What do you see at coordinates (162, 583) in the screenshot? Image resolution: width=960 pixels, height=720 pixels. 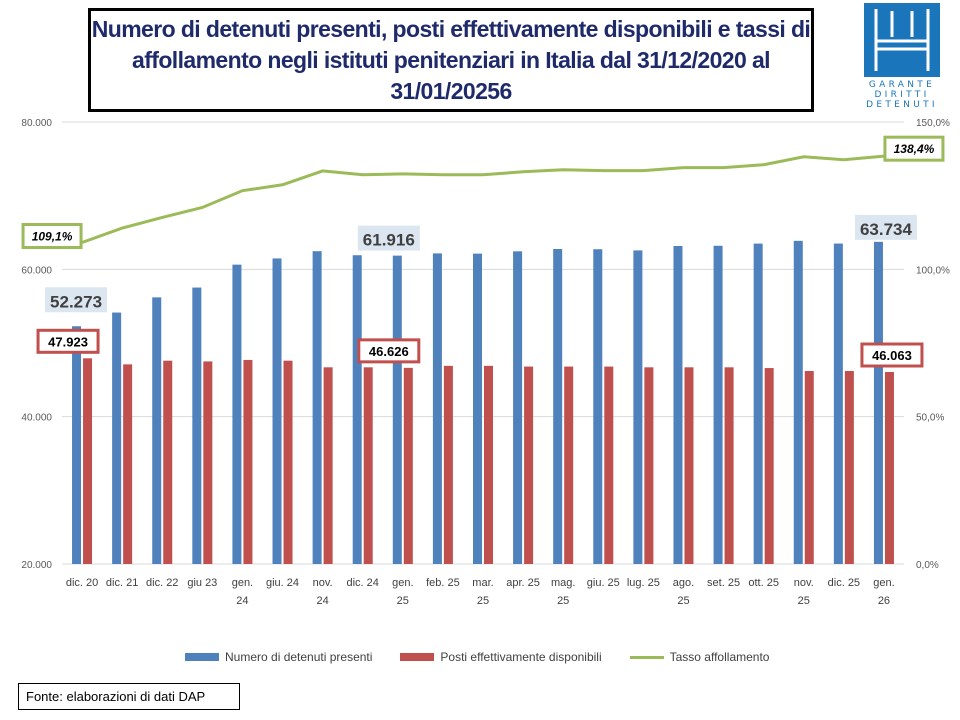 I see `x-tick-label: dic. 22` at bounding box center [162, 583].